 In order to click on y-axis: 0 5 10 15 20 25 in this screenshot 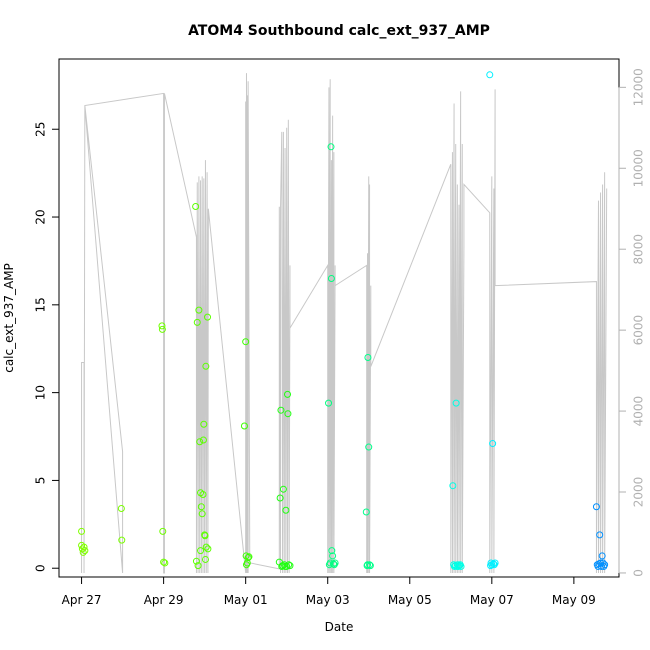, I will do `click(47, 347)`.